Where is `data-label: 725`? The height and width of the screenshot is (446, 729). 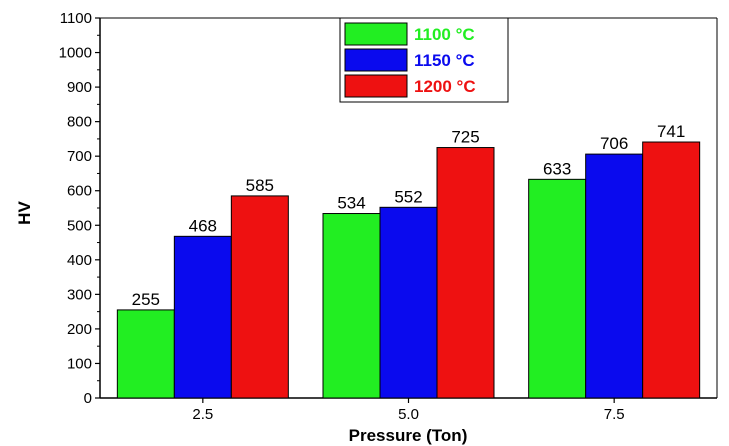
data-label: 725 is located at coordinates (465, 137).